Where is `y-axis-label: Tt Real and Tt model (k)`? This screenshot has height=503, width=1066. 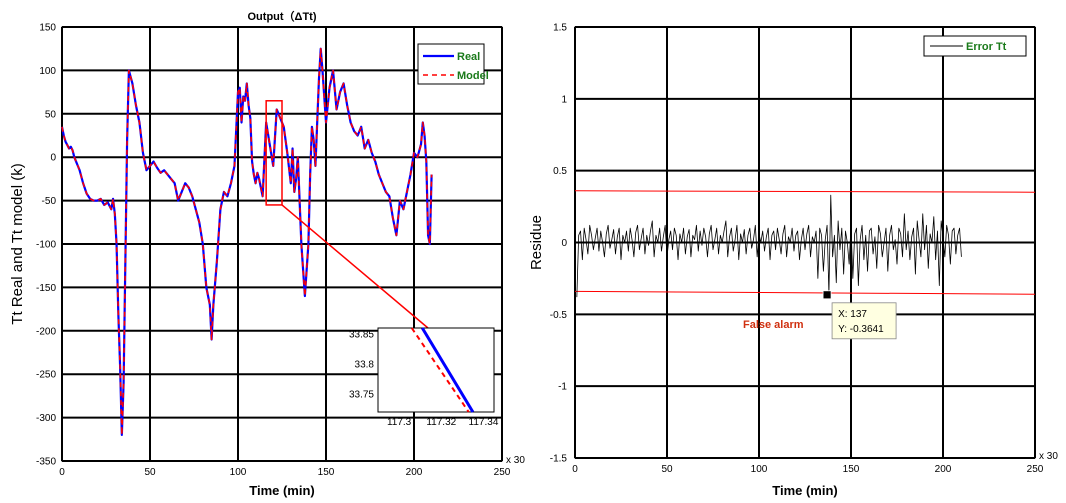 y-axis-label: Tt Real and Tt model (k) is located at coordinates (17, 243).